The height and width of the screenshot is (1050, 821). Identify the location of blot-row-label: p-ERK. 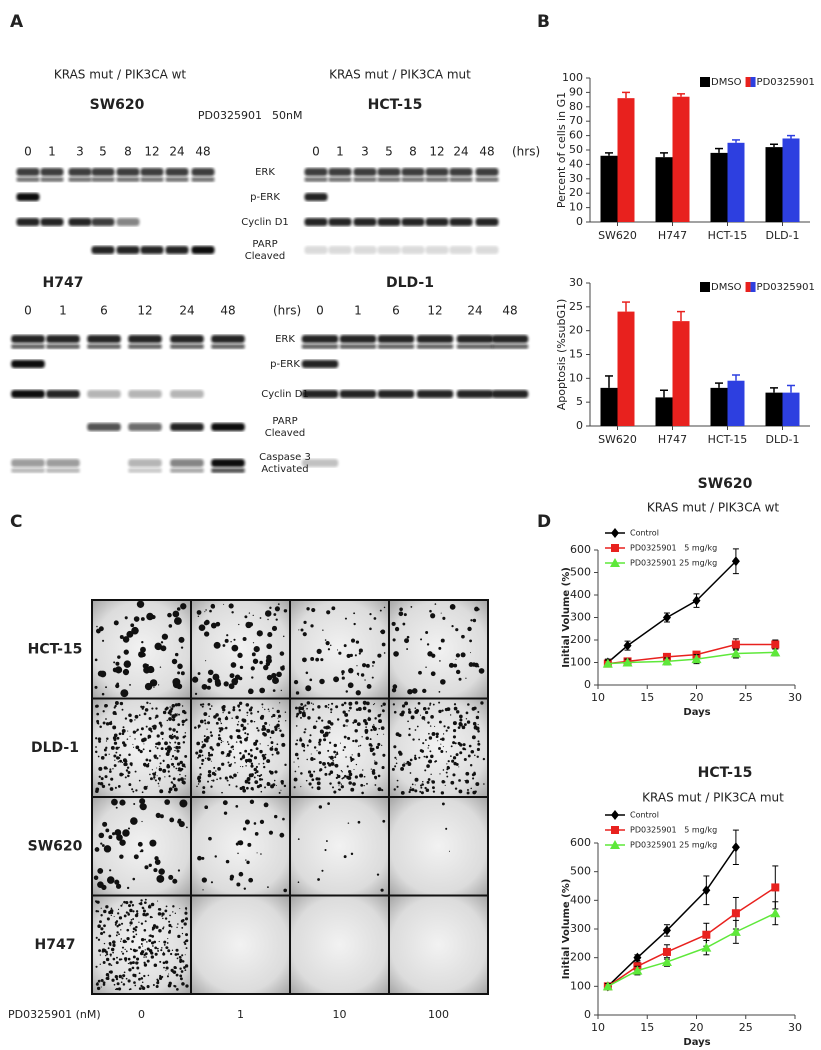
(265, 197).